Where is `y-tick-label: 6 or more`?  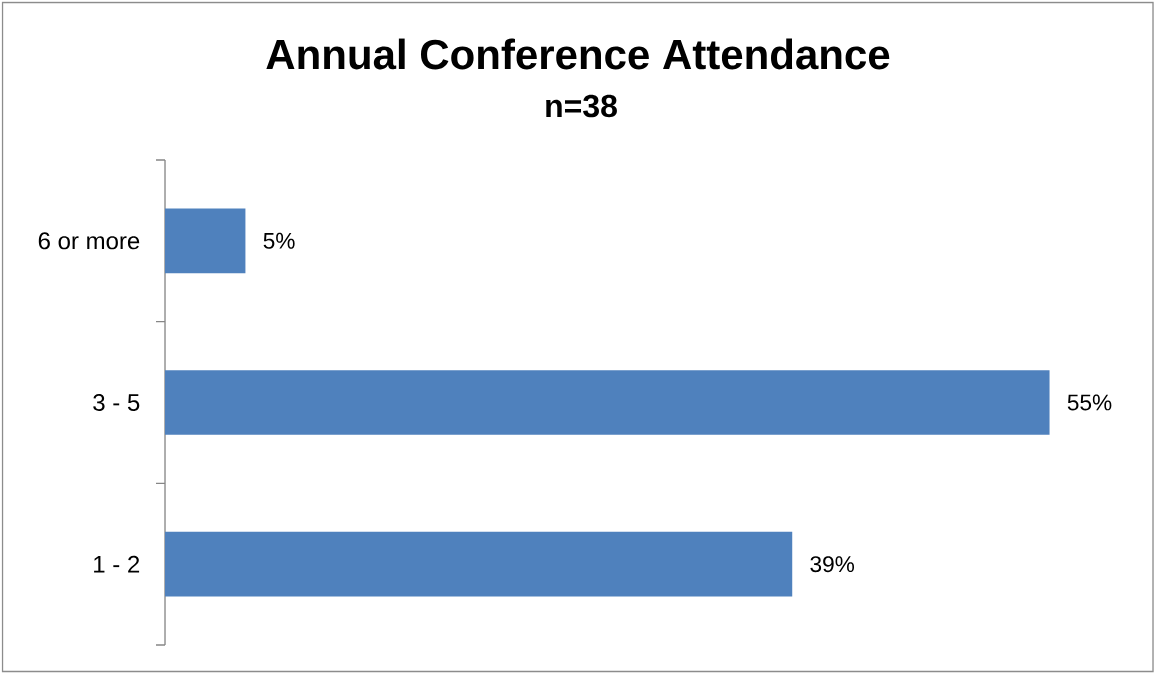
y-tick-label: 6 or more is located at coordinates (89, 241).